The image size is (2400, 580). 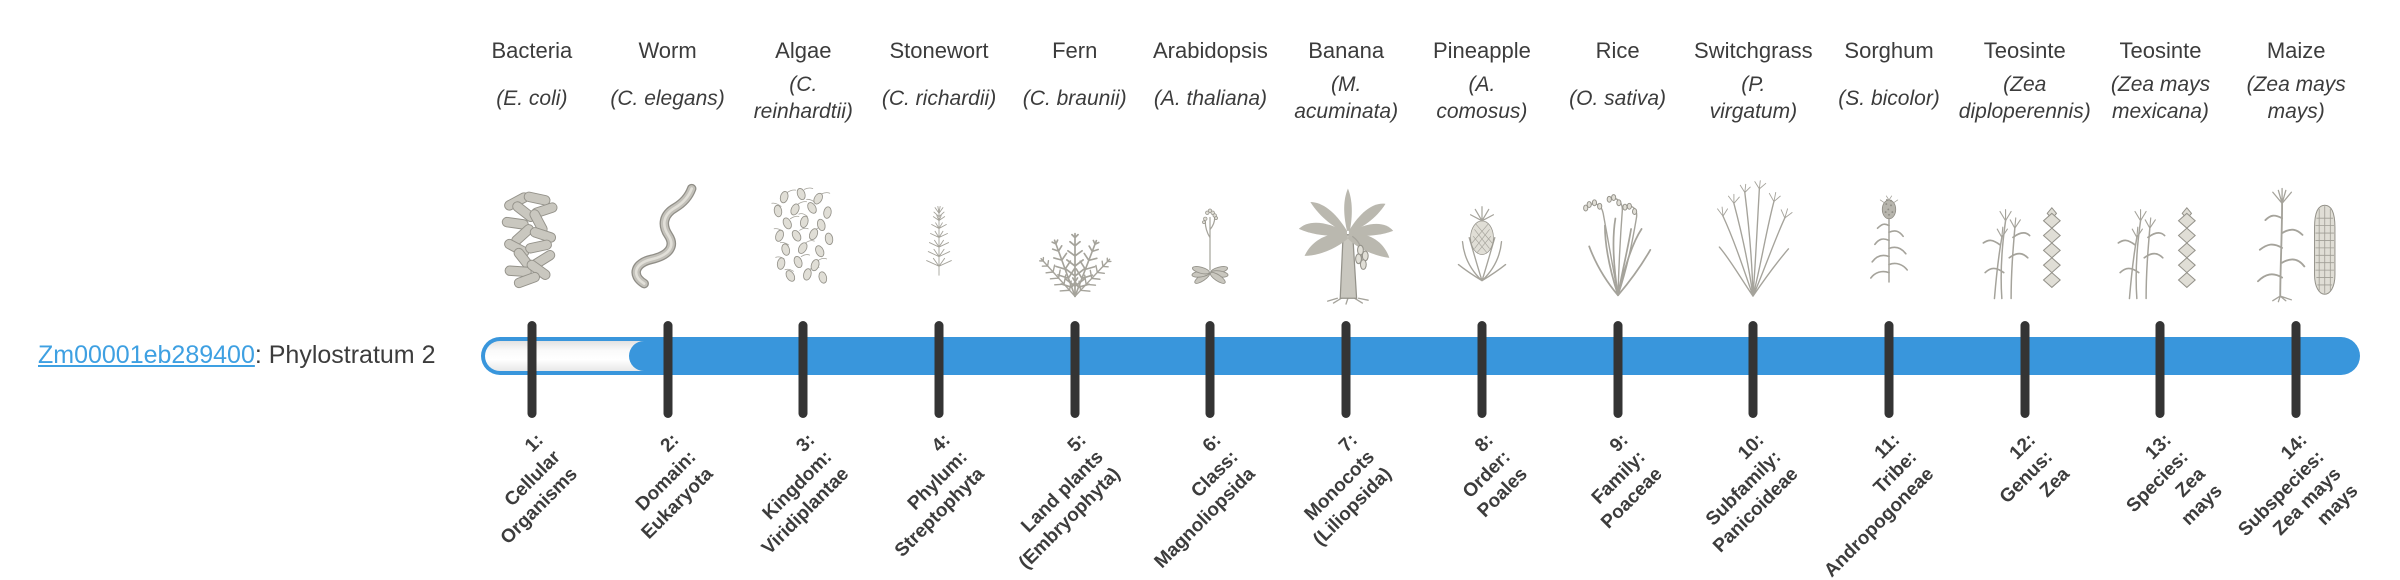 I want to click on stratum-label: 12: Genus: Zea, so click(x=2035, y=468).